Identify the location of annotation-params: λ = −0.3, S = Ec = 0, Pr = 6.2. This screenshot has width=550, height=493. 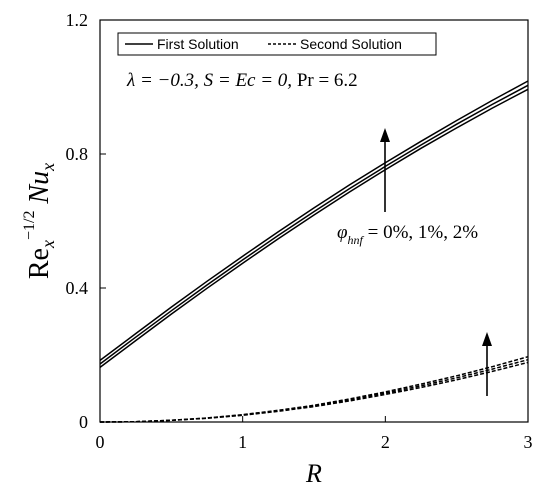
(242, 80).